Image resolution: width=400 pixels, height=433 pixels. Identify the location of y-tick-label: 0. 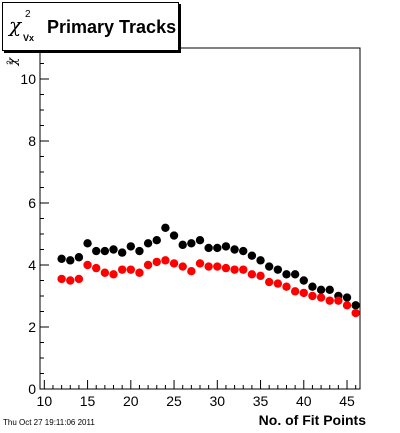
(32, 389).